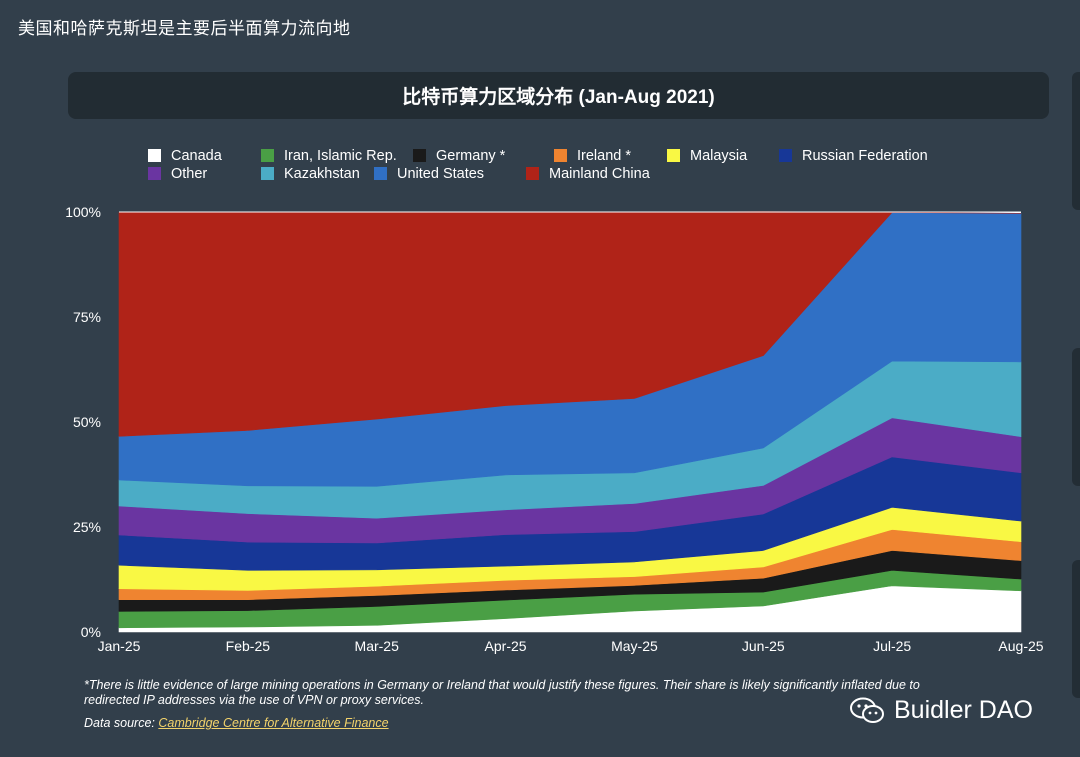  What do you see at coordinates (87, 317) in the screenshot?
I see `y-tick-label: 75%` at bounding box center [87, 317].